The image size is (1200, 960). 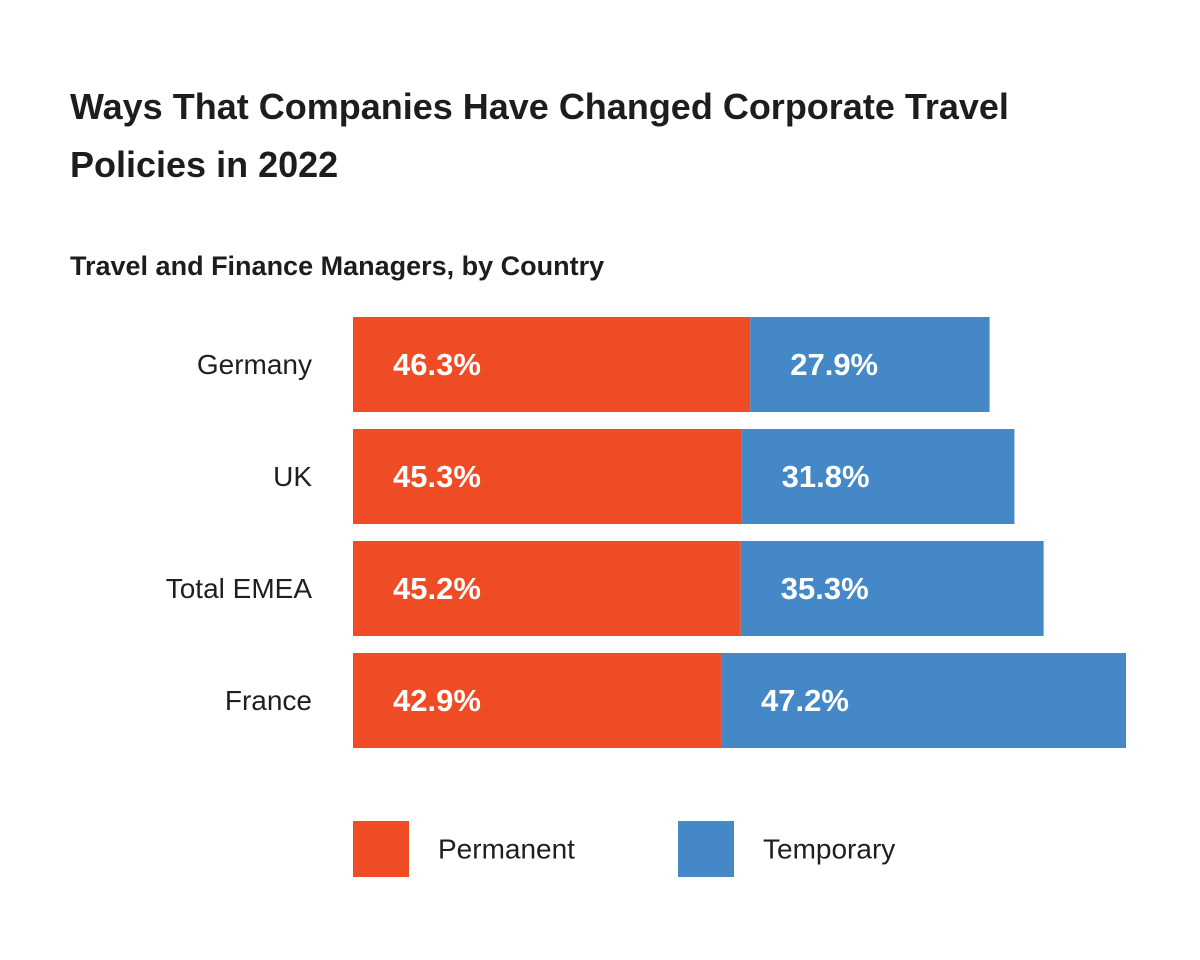 What do you see at coordinates (826, 476) in the screenshot?
I see `value-label-temporary-uk: 31.8%` at bounding box center [826, 476].